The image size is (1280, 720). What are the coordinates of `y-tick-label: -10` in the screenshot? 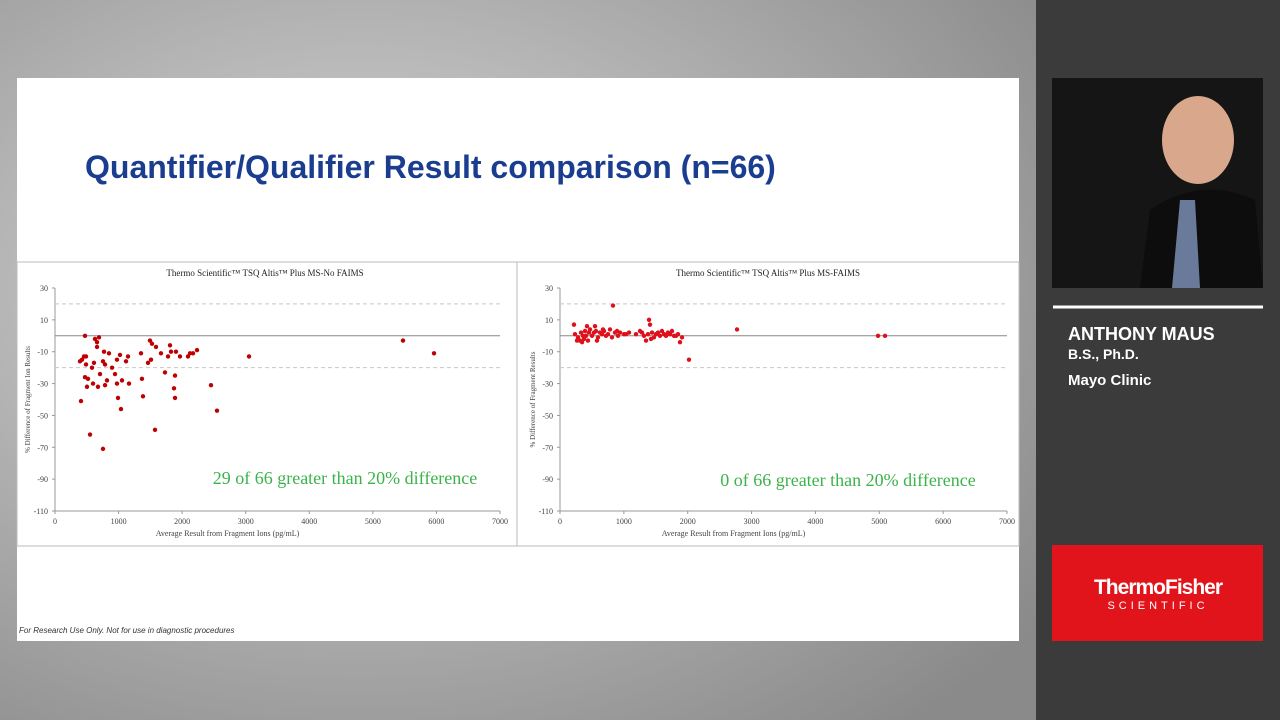 It's located at (547, 352).